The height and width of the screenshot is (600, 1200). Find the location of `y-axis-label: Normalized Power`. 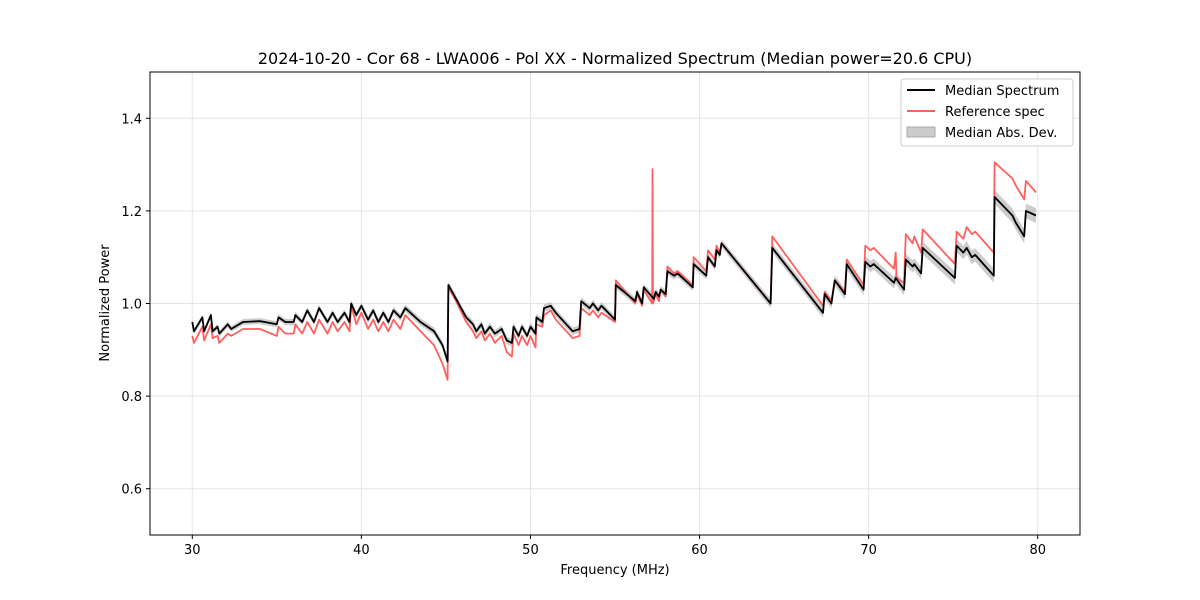

y-axis-label: Normalized Power is located at coordinates (105, 303).